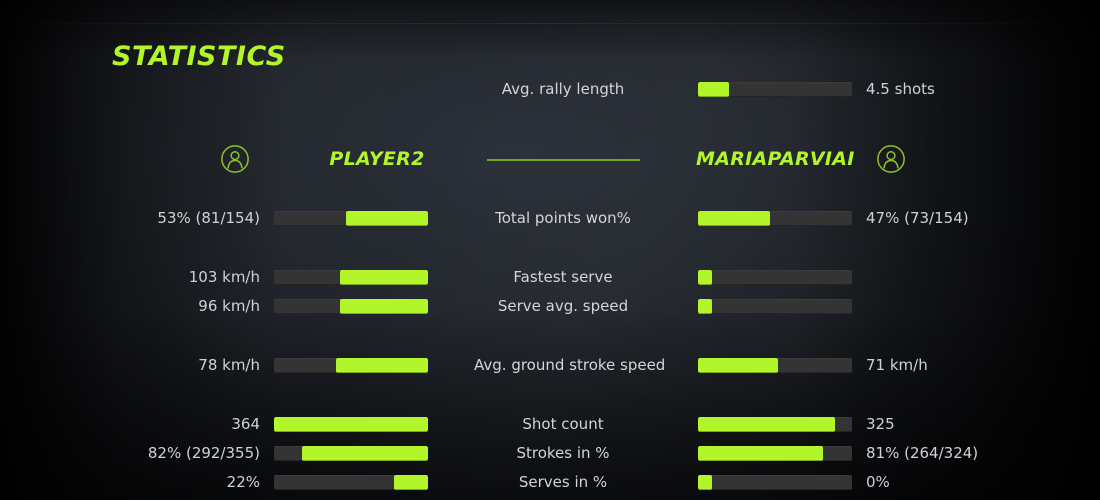  I want to click on stat-row: 22% Serves in % 0%, so click(550, 482).